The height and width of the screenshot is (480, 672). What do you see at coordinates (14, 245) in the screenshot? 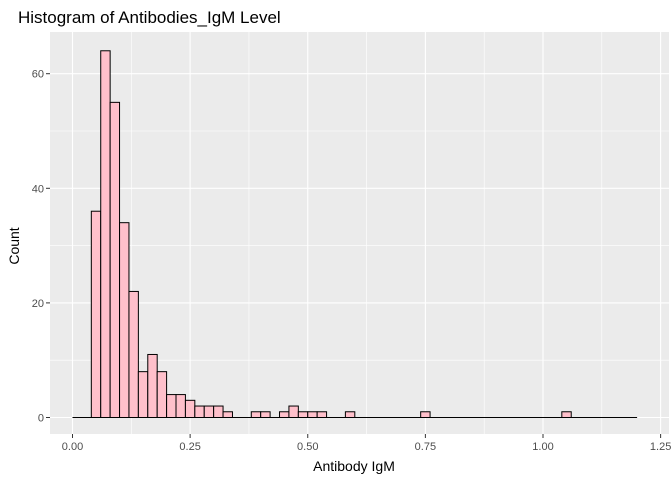
I see `y-axis-label: Count` at bounding box center [14, 245].